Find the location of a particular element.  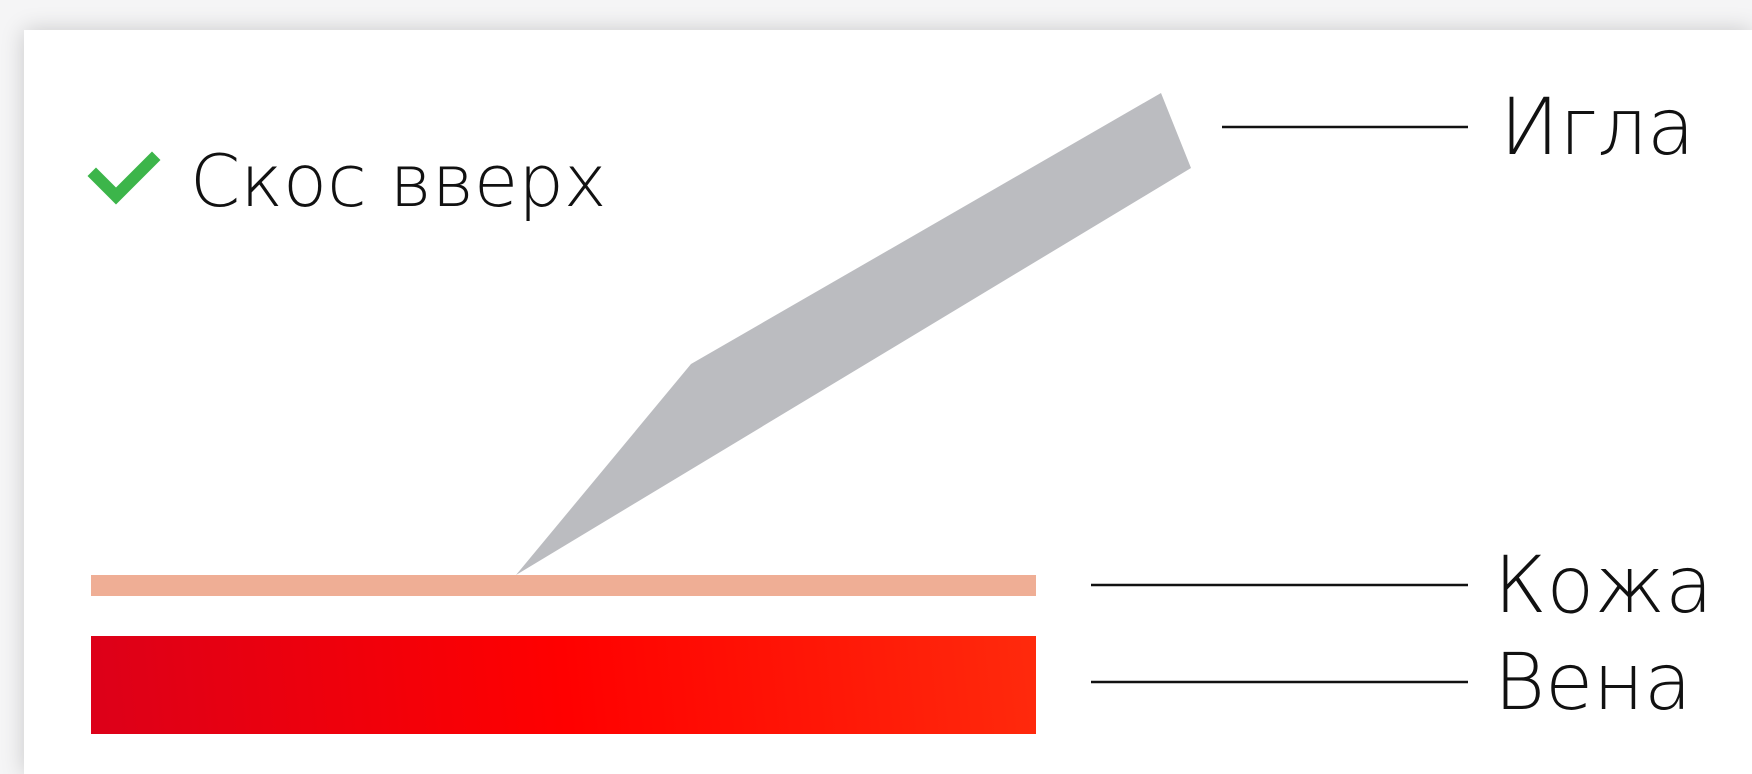

vein-layer is located at coordinates (563, 685).